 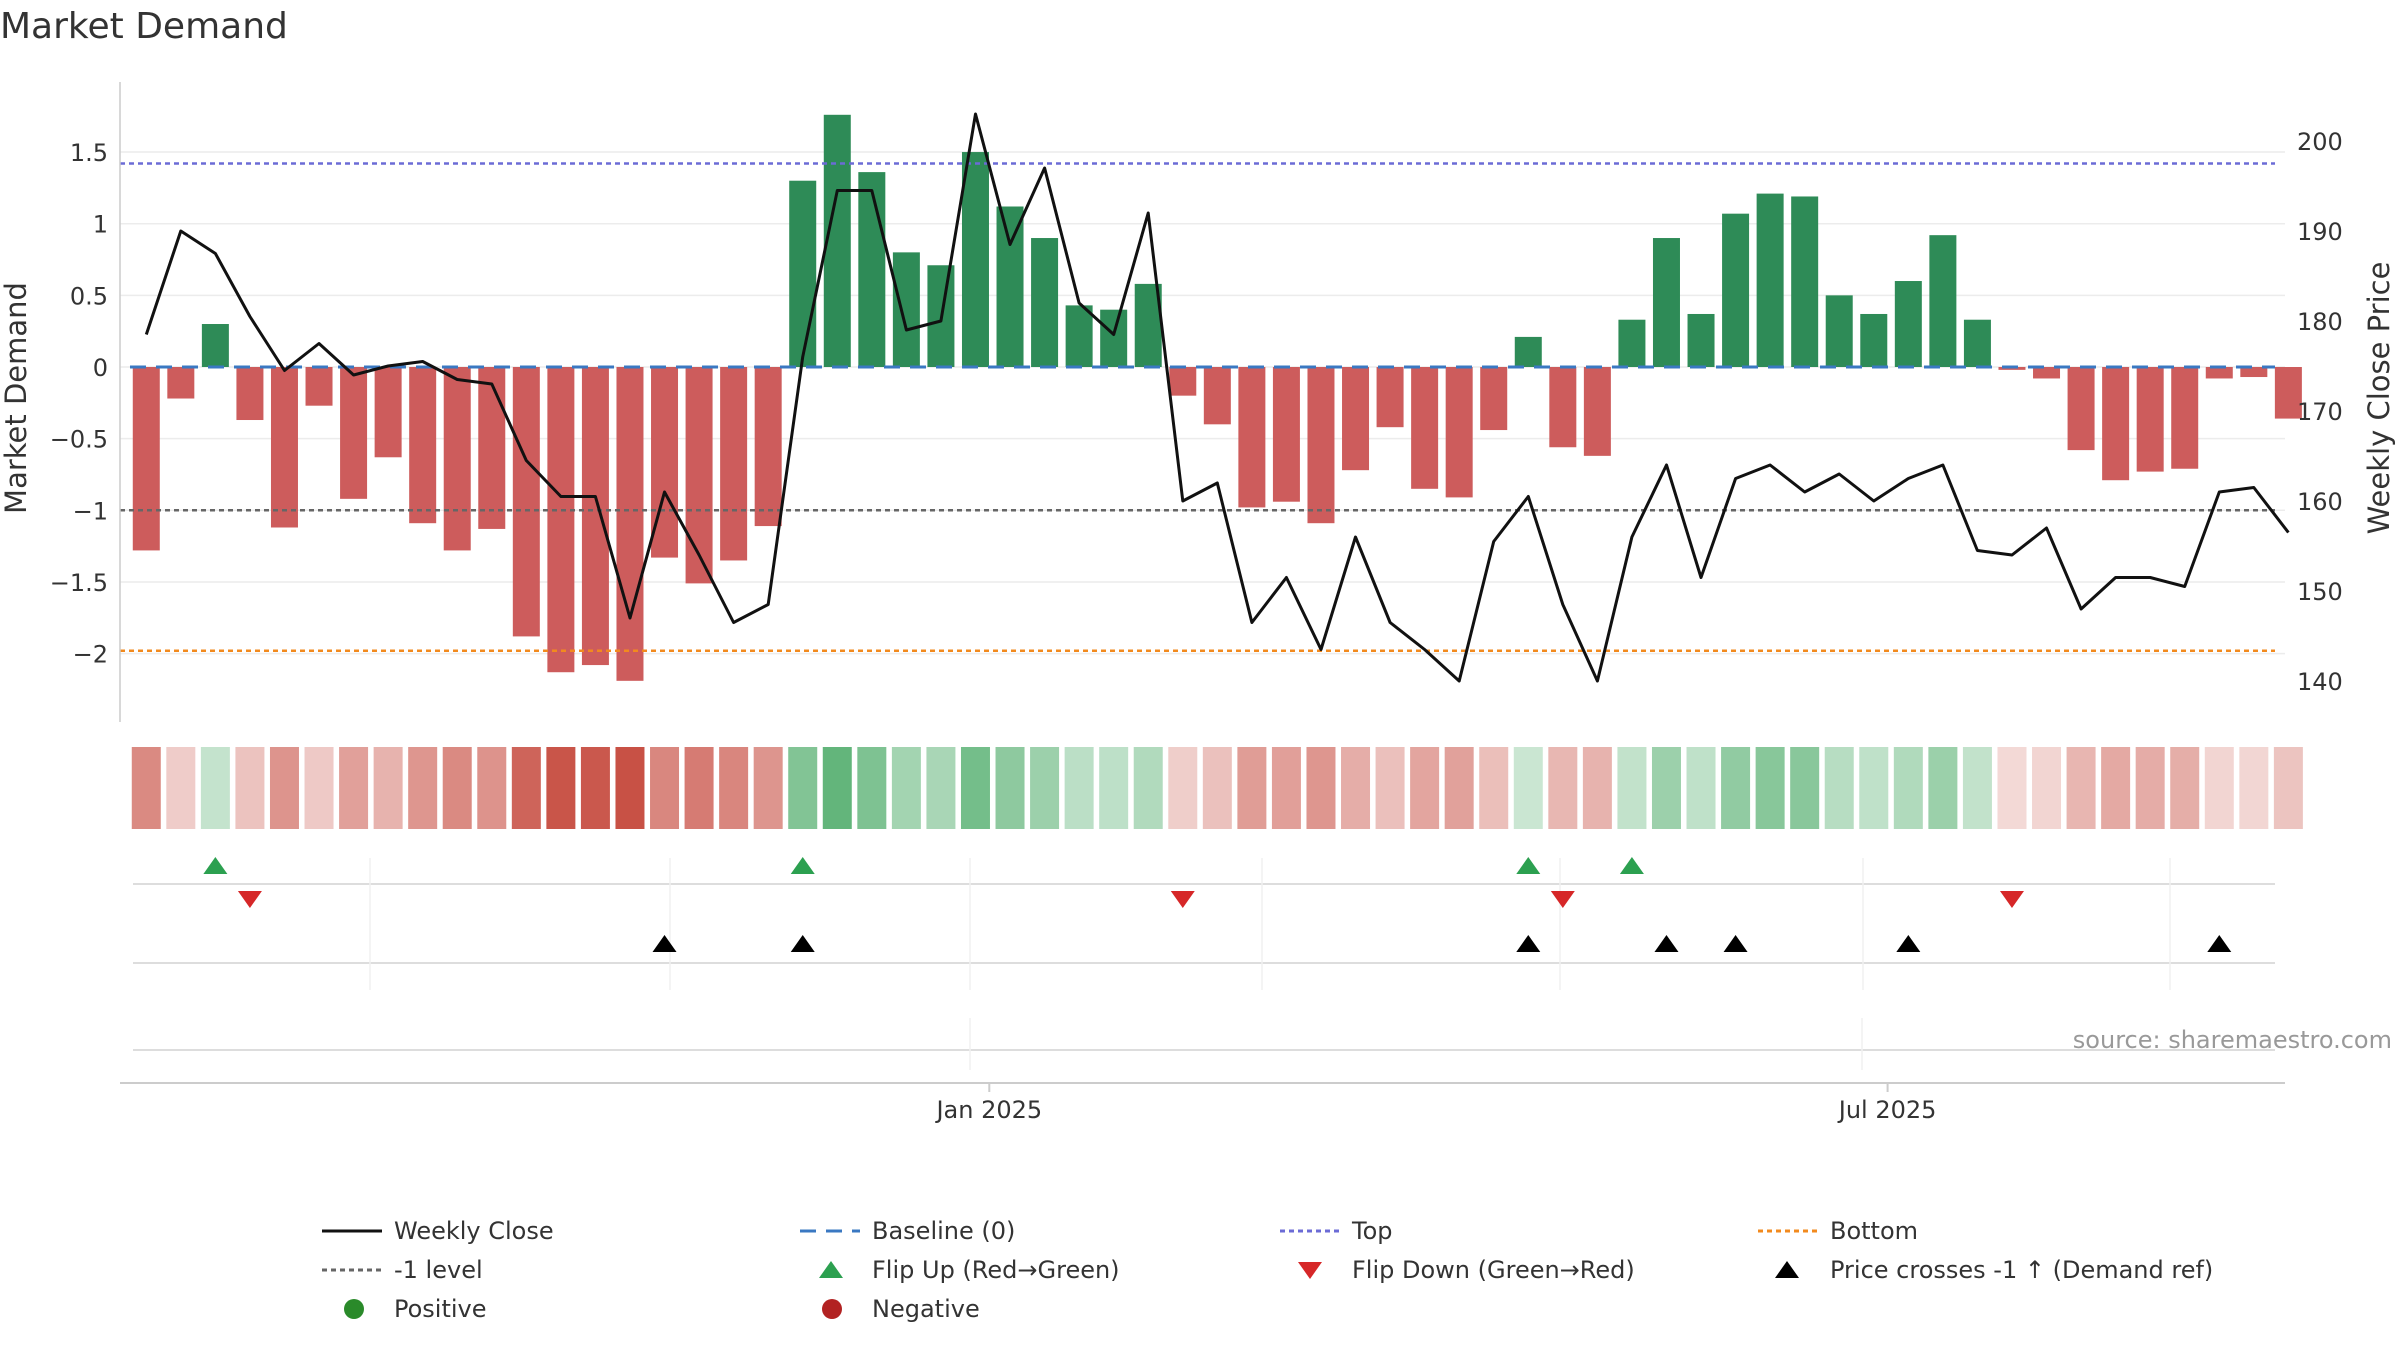 What do you see at coordinates (90, 511) in the screenshot?
I see `y-tick-label: −1` at bounding box center [90, 511].